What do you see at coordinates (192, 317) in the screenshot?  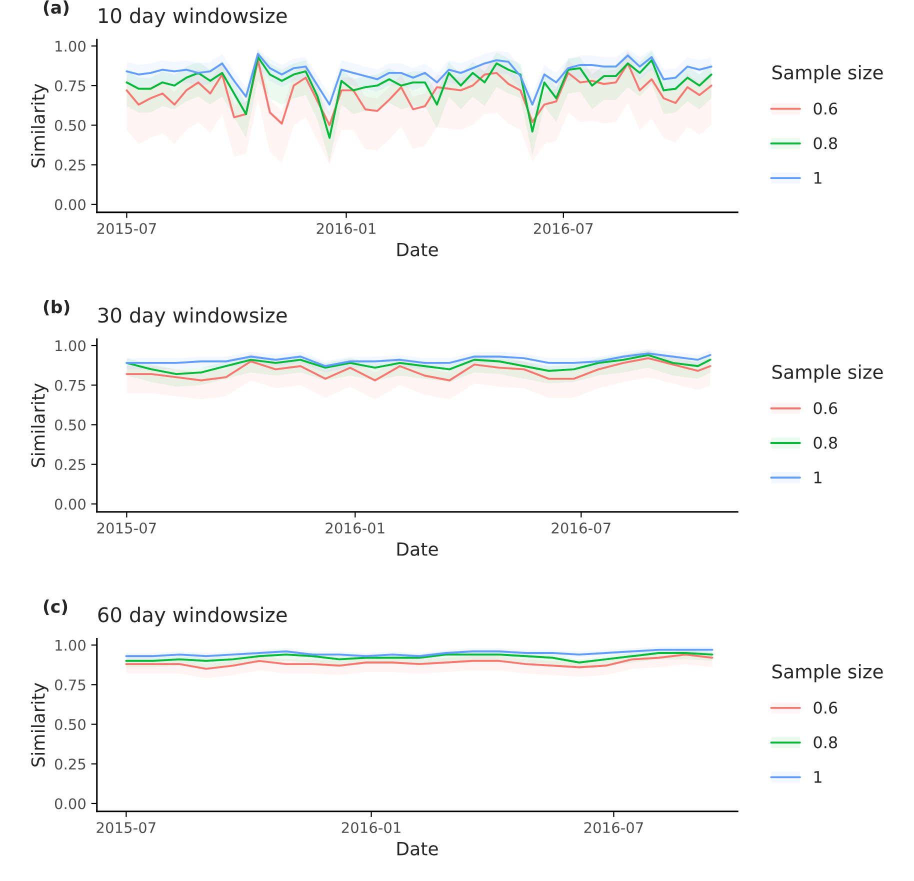 I see `chart-title: 30 day windowsize` at bounding box center [192, 317].